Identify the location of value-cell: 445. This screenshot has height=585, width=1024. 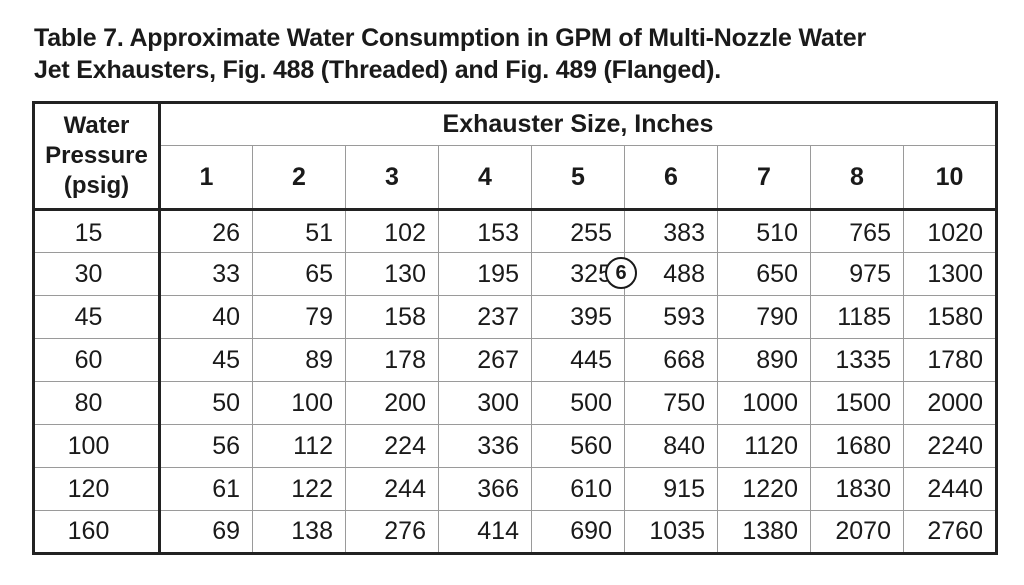
(578, 360).